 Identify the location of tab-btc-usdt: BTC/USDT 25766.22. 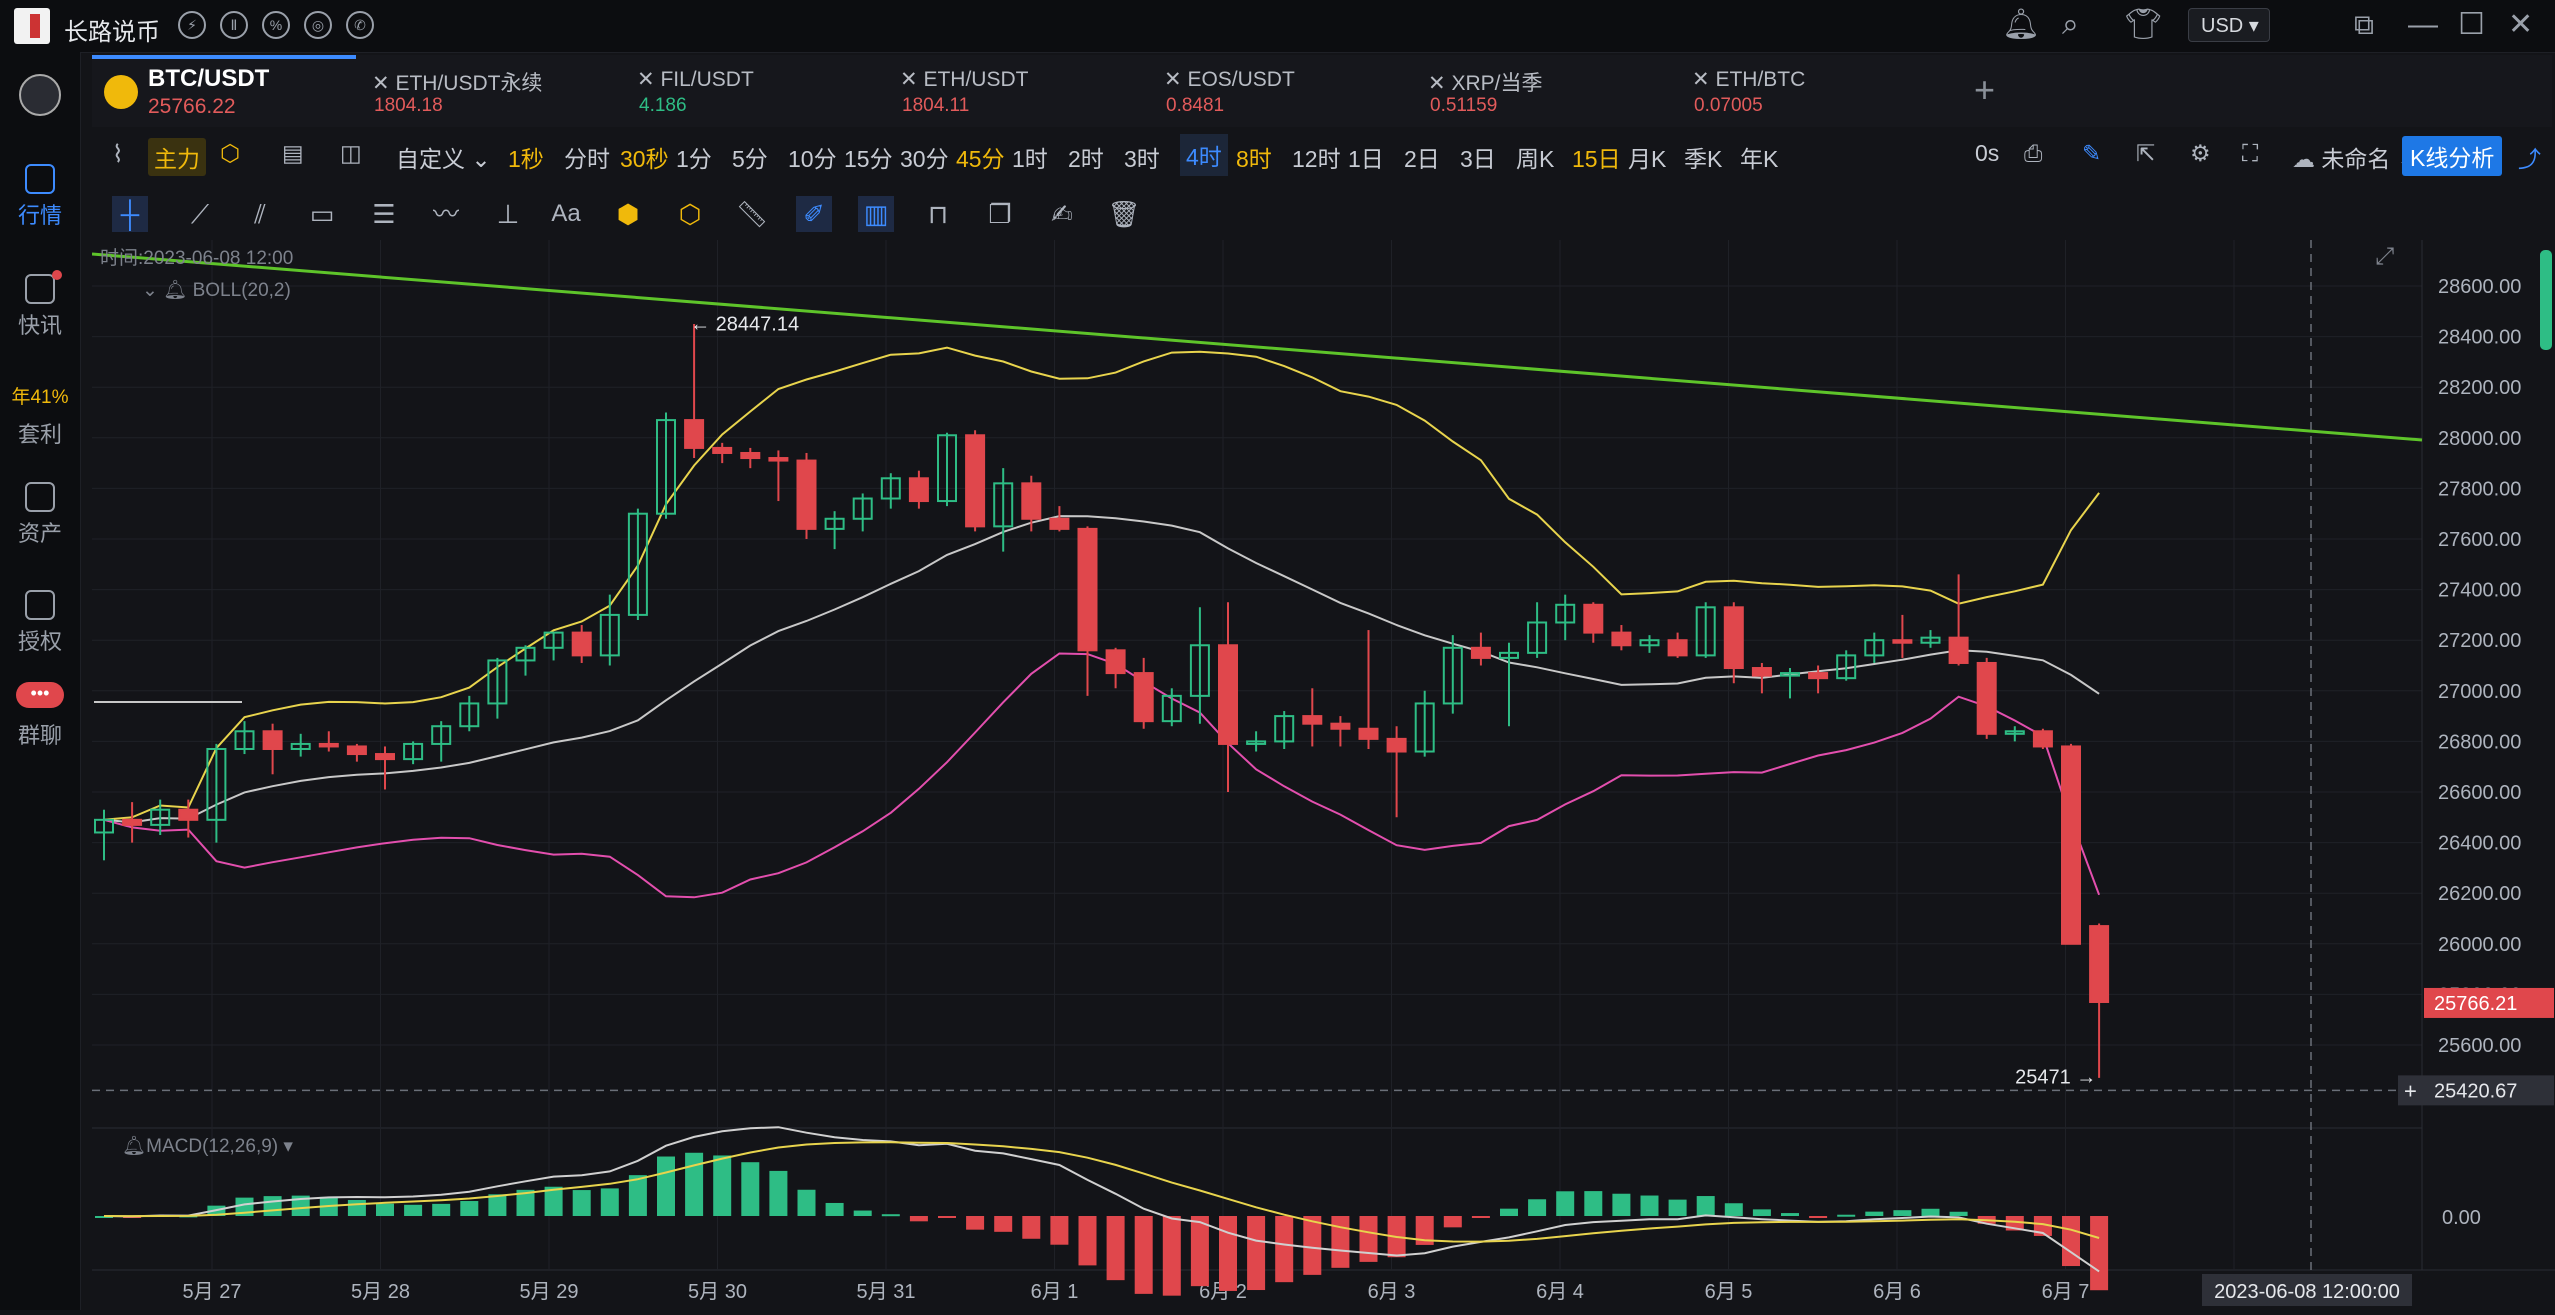
(234, 91).